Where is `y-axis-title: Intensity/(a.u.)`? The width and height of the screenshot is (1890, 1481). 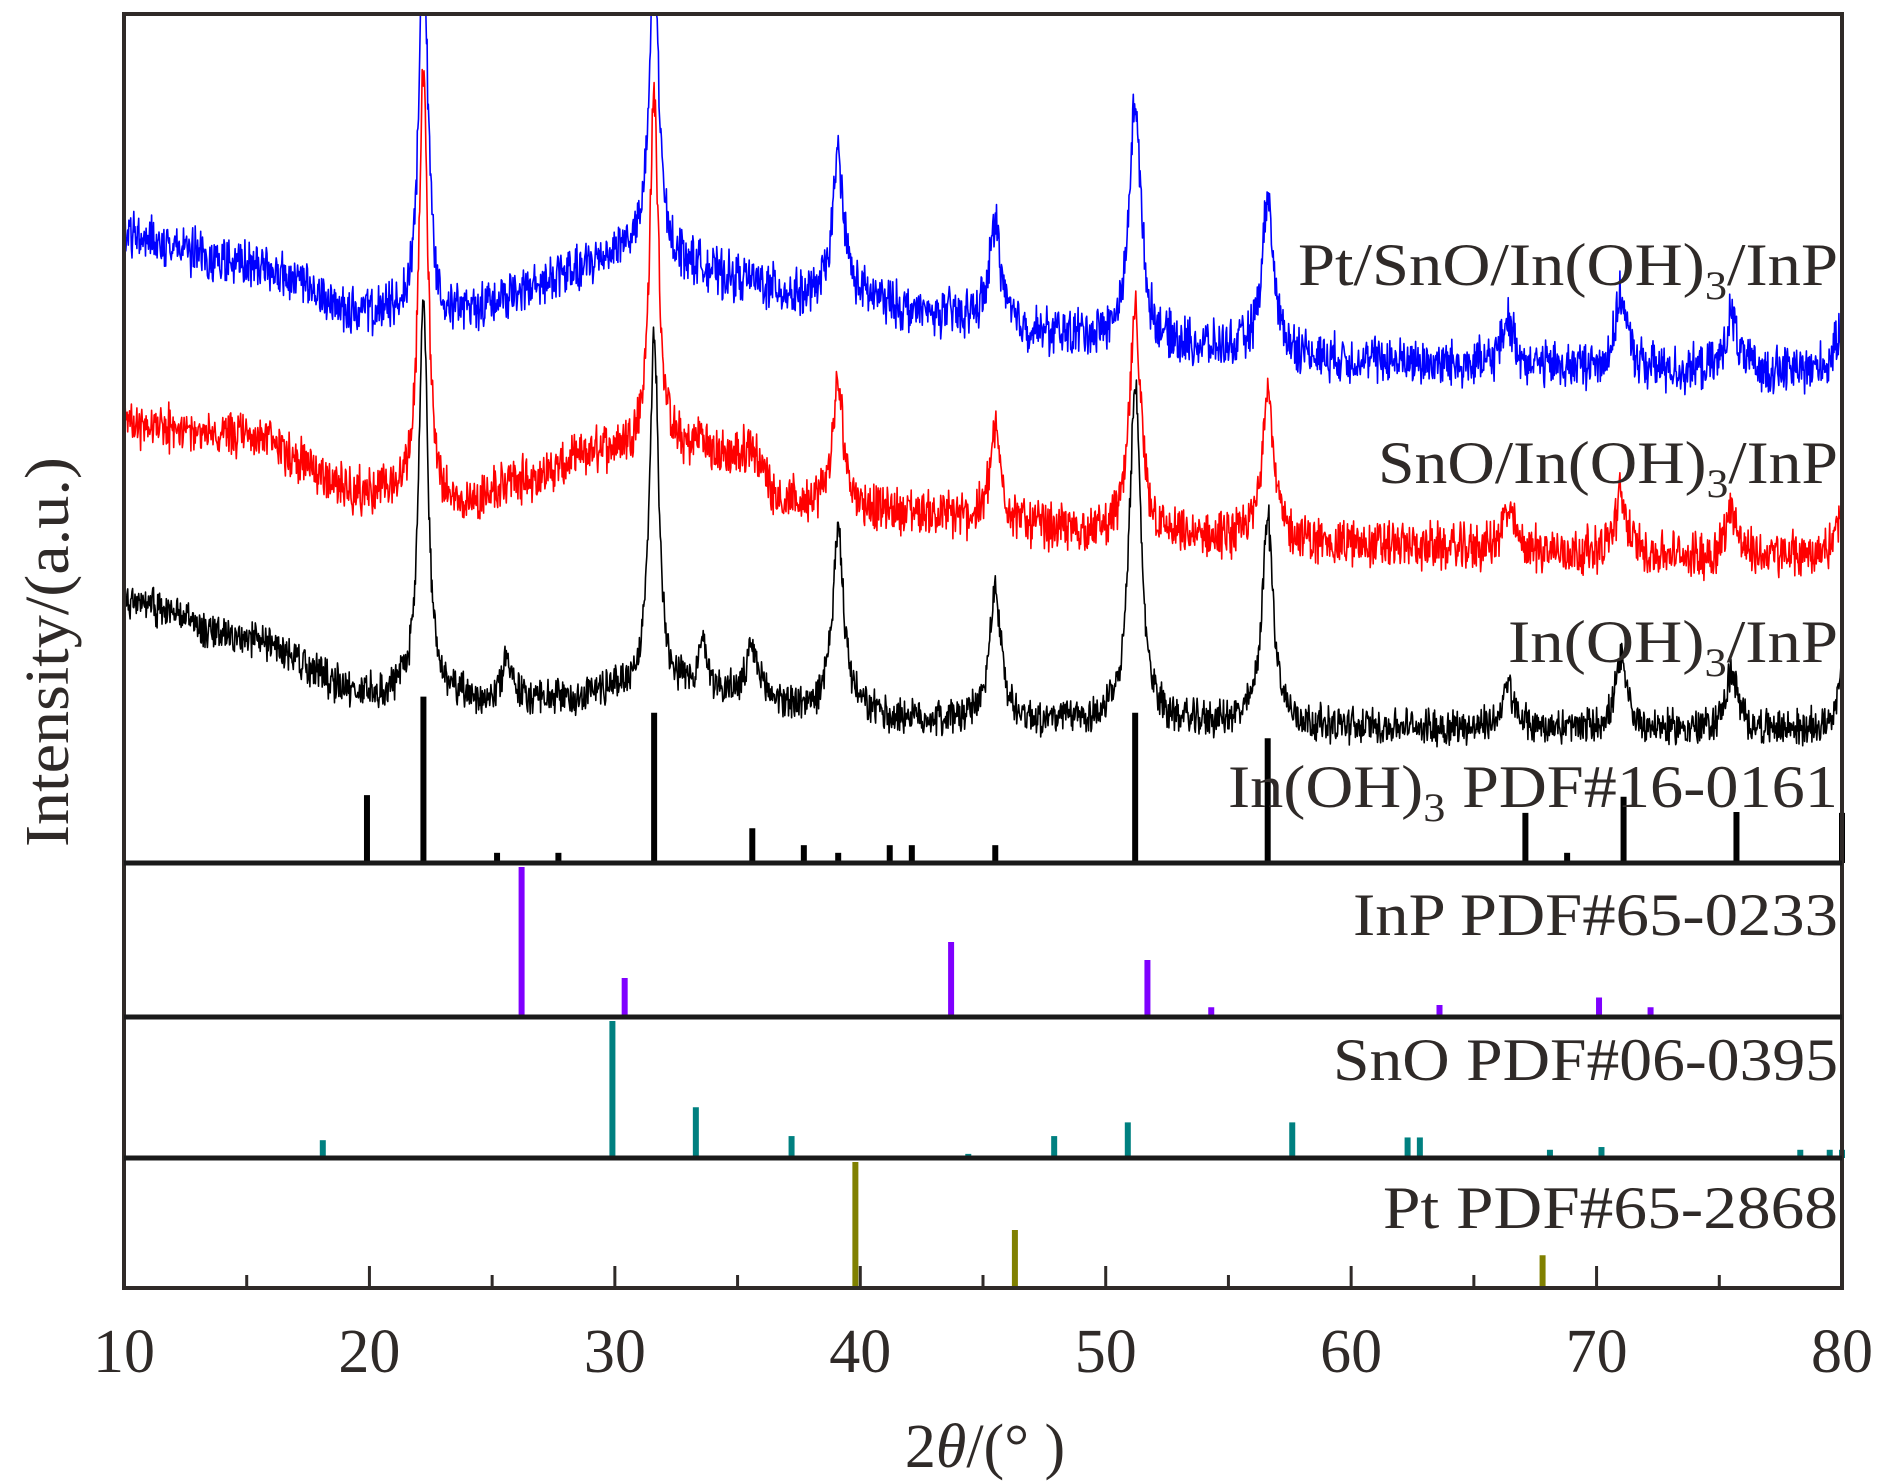
y-axis-title: Intensity/(a.u.) is located at coordinates (48, 652).